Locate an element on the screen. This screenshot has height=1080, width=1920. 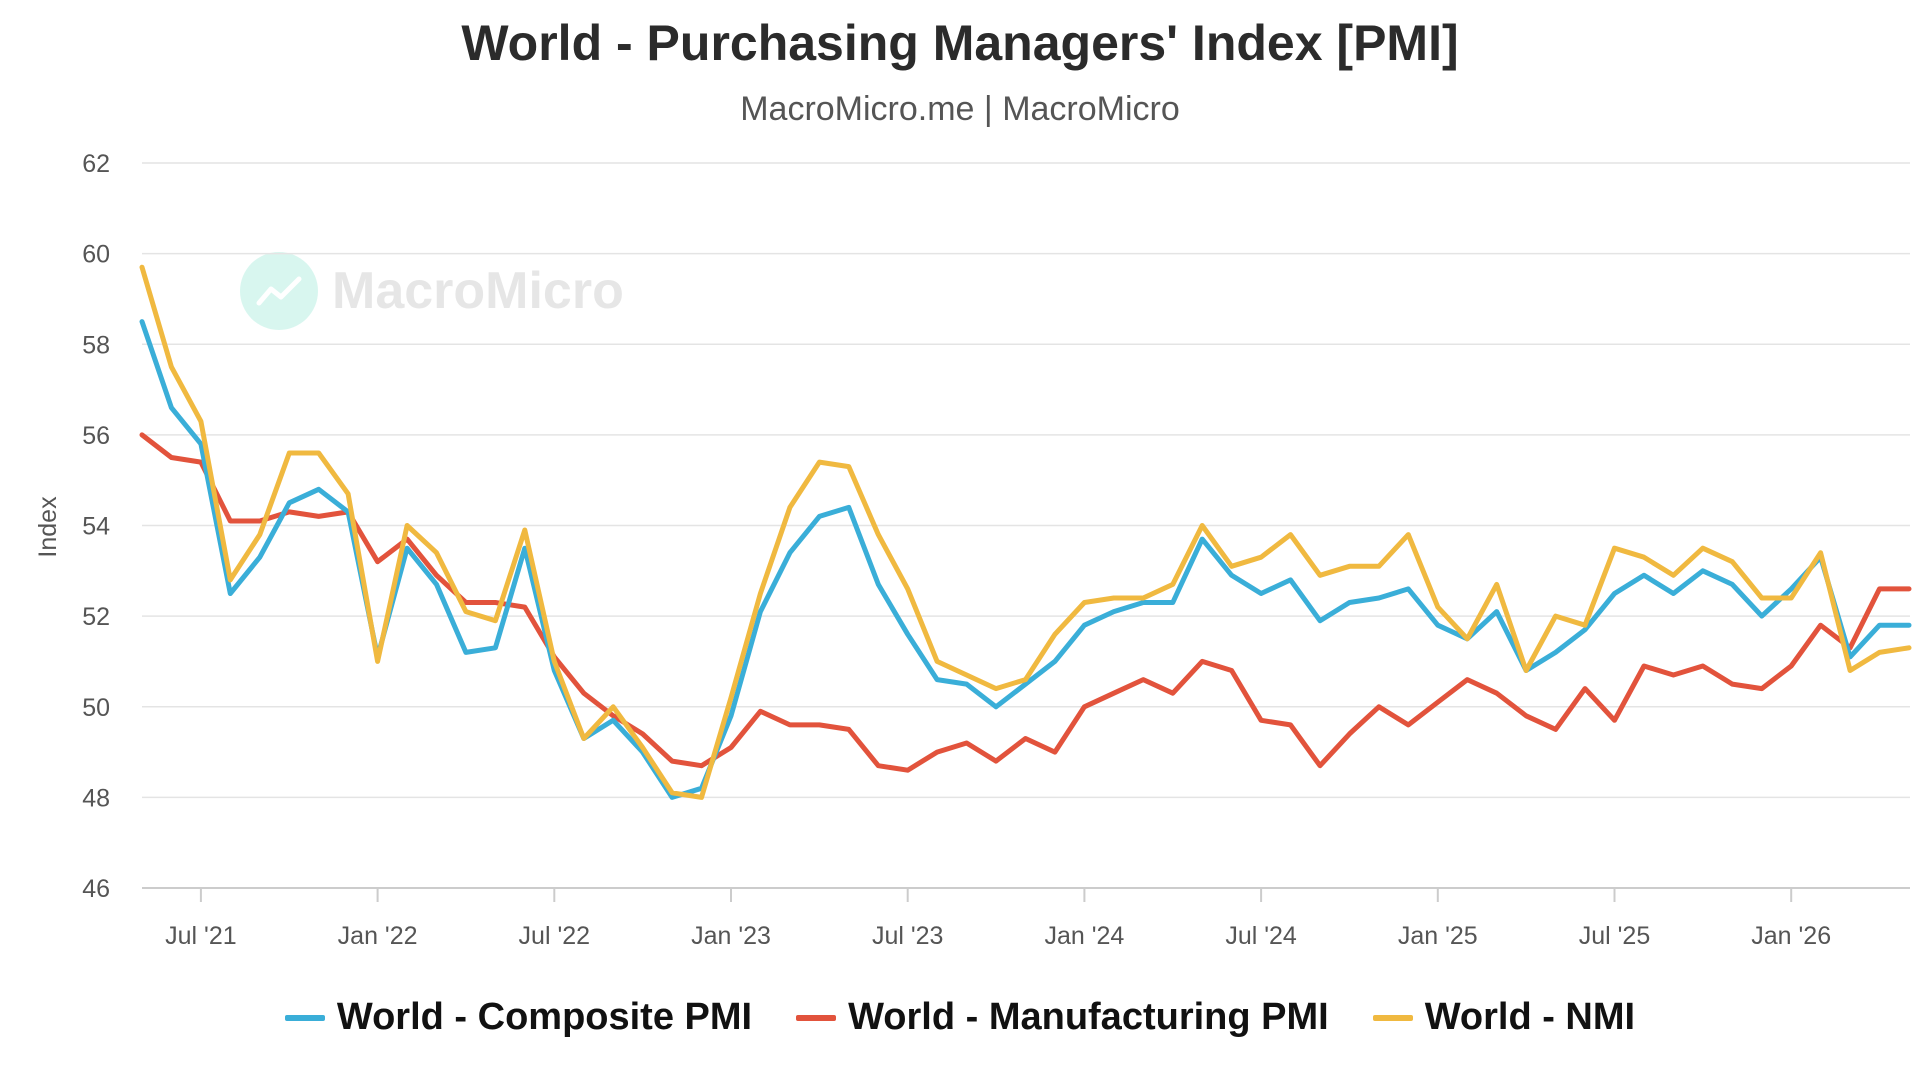
legend-item: World - NMI is located at coordinates (1504, 1017).